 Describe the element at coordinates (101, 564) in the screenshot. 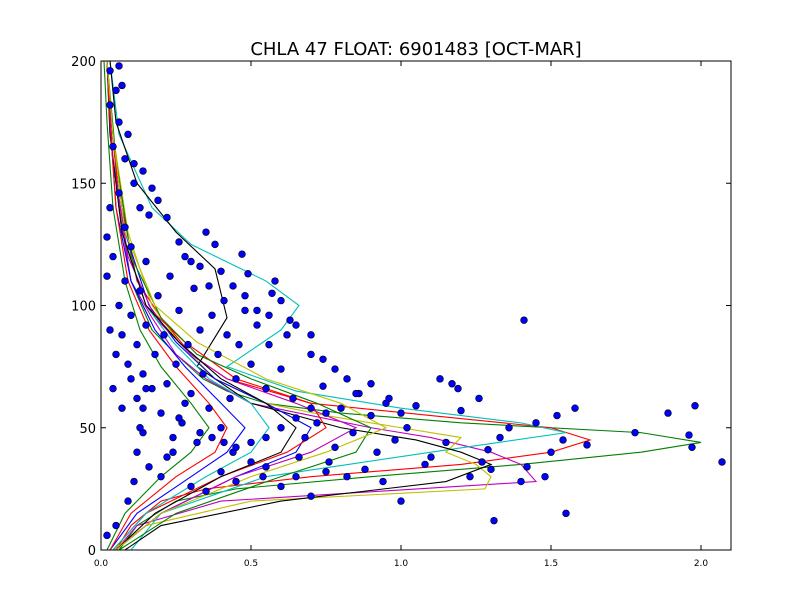

I see `x-tick-label: 0.0` at that location.